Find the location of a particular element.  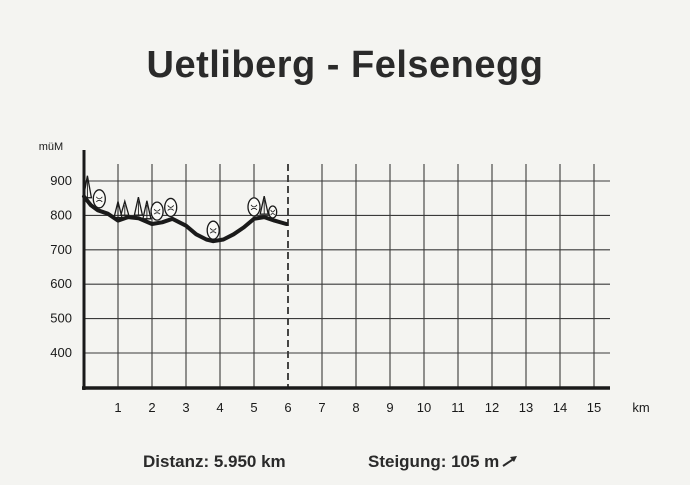

distance-label: Distanz: 5.950 km is located at coordinates (214, 461).